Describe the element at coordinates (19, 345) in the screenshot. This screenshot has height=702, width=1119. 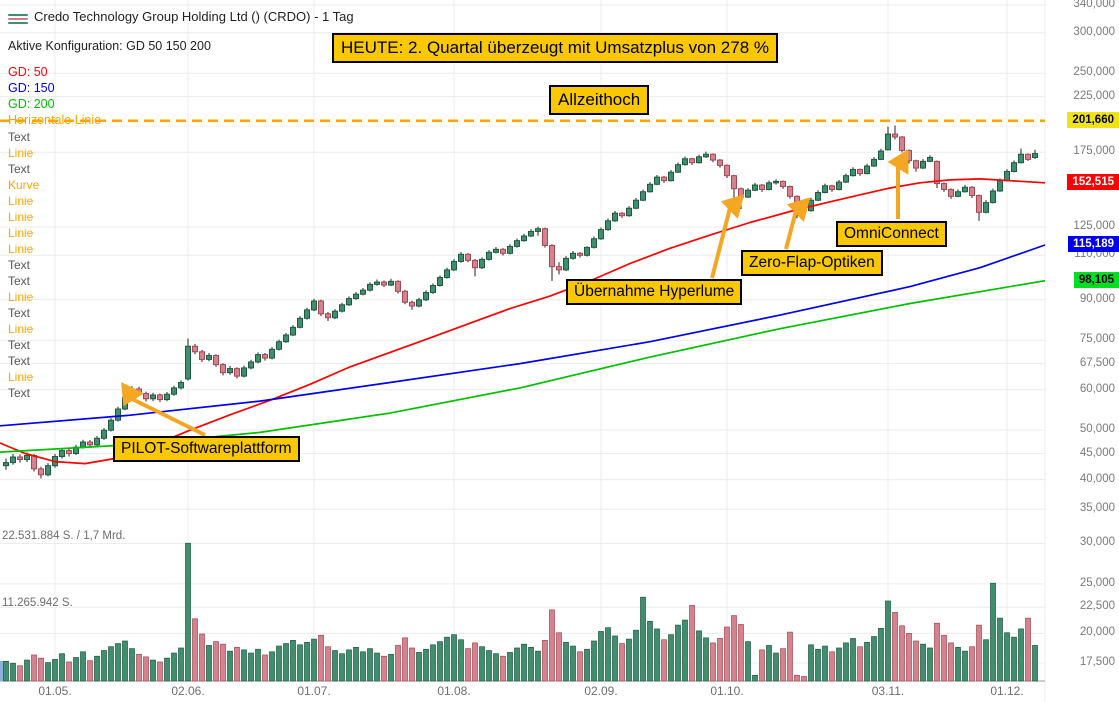
I see `object-item-text-13: Text` at that location.